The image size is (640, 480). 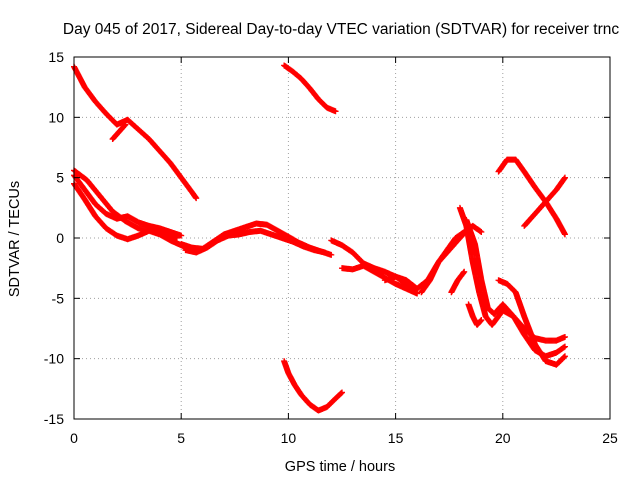 What do you see at coordinates (181, 438) in the screenshot?
I see `x-tick-label: 5` at bounding box center [181, 438].